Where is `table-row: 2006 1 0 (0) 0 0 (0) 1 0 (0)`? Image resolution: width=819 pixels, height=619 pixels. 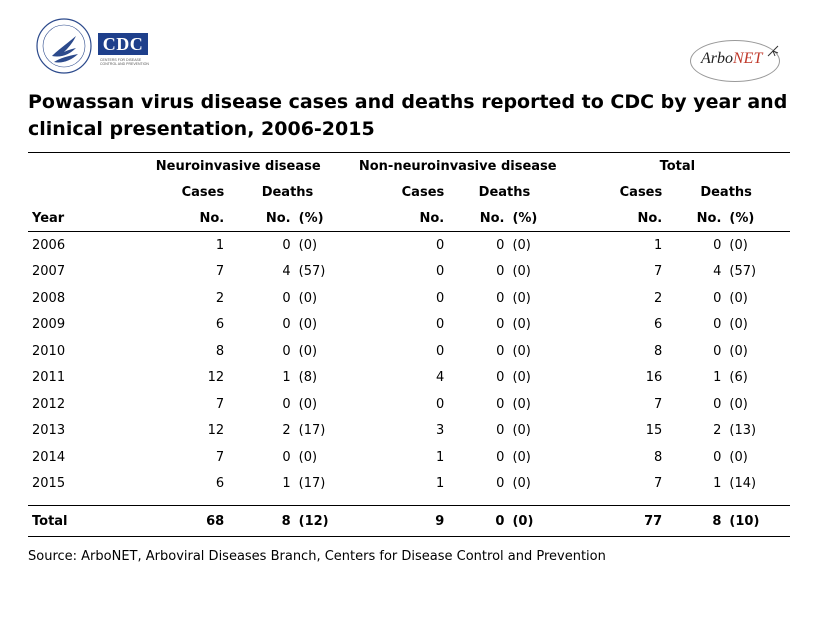
table-row: 2006 1 0 (0) 0 0 (0) 1 0 (0) is located at coordinates (409, 245).